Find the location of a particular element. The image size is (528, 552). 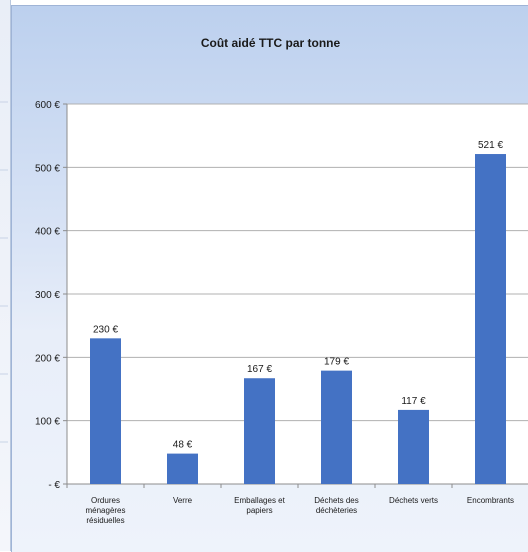

x-tick-label: Verre is located at coordinates (183, 500).